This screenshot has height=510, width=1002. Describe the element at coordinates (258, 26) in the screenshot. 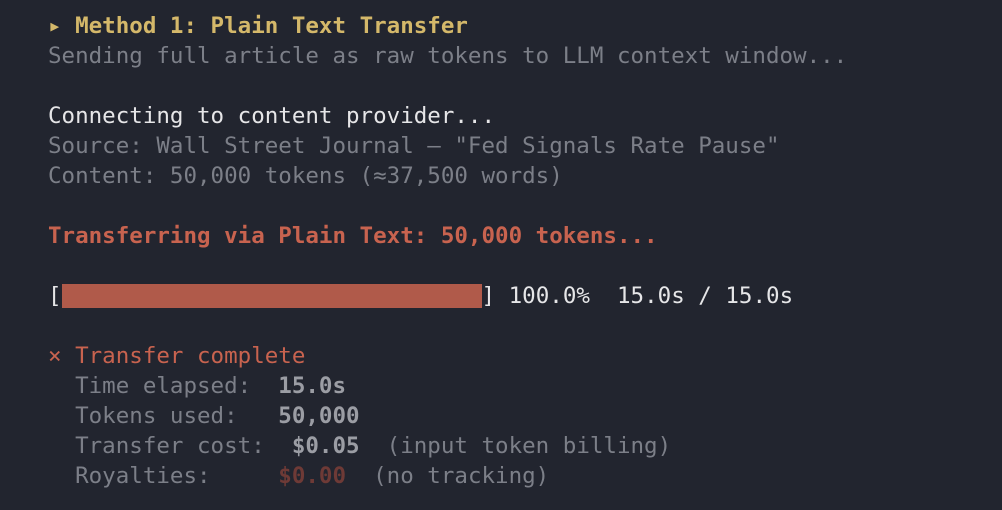

I see `method-heading: ▸ Method 1: Plain Text Transfer` at that location.